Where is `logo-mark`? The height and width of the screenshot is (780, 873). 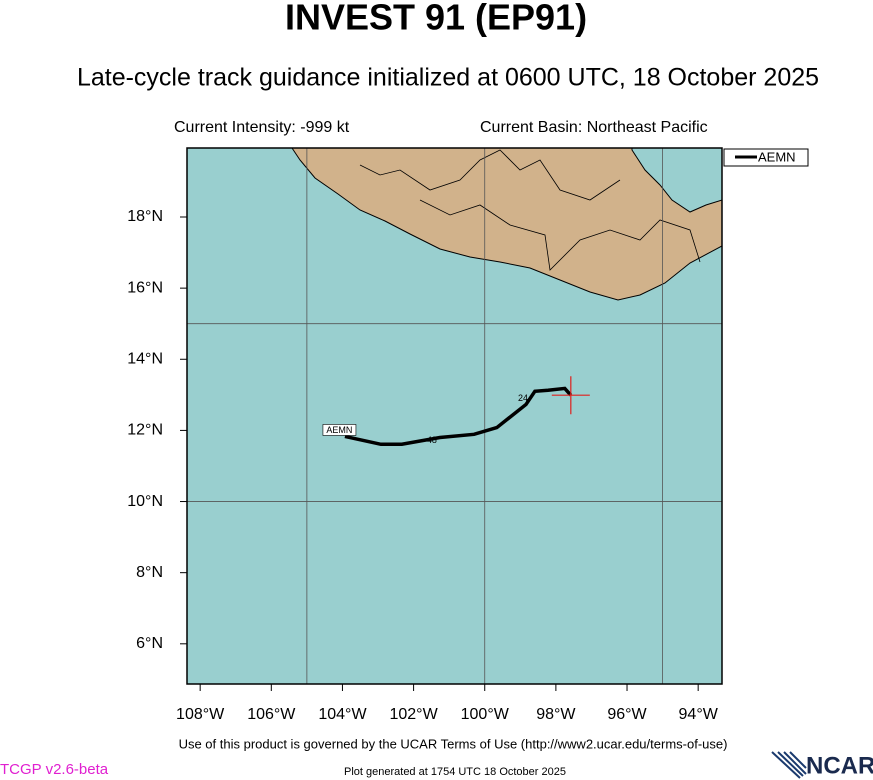 logo-mark is located at coordinates (789, 765).